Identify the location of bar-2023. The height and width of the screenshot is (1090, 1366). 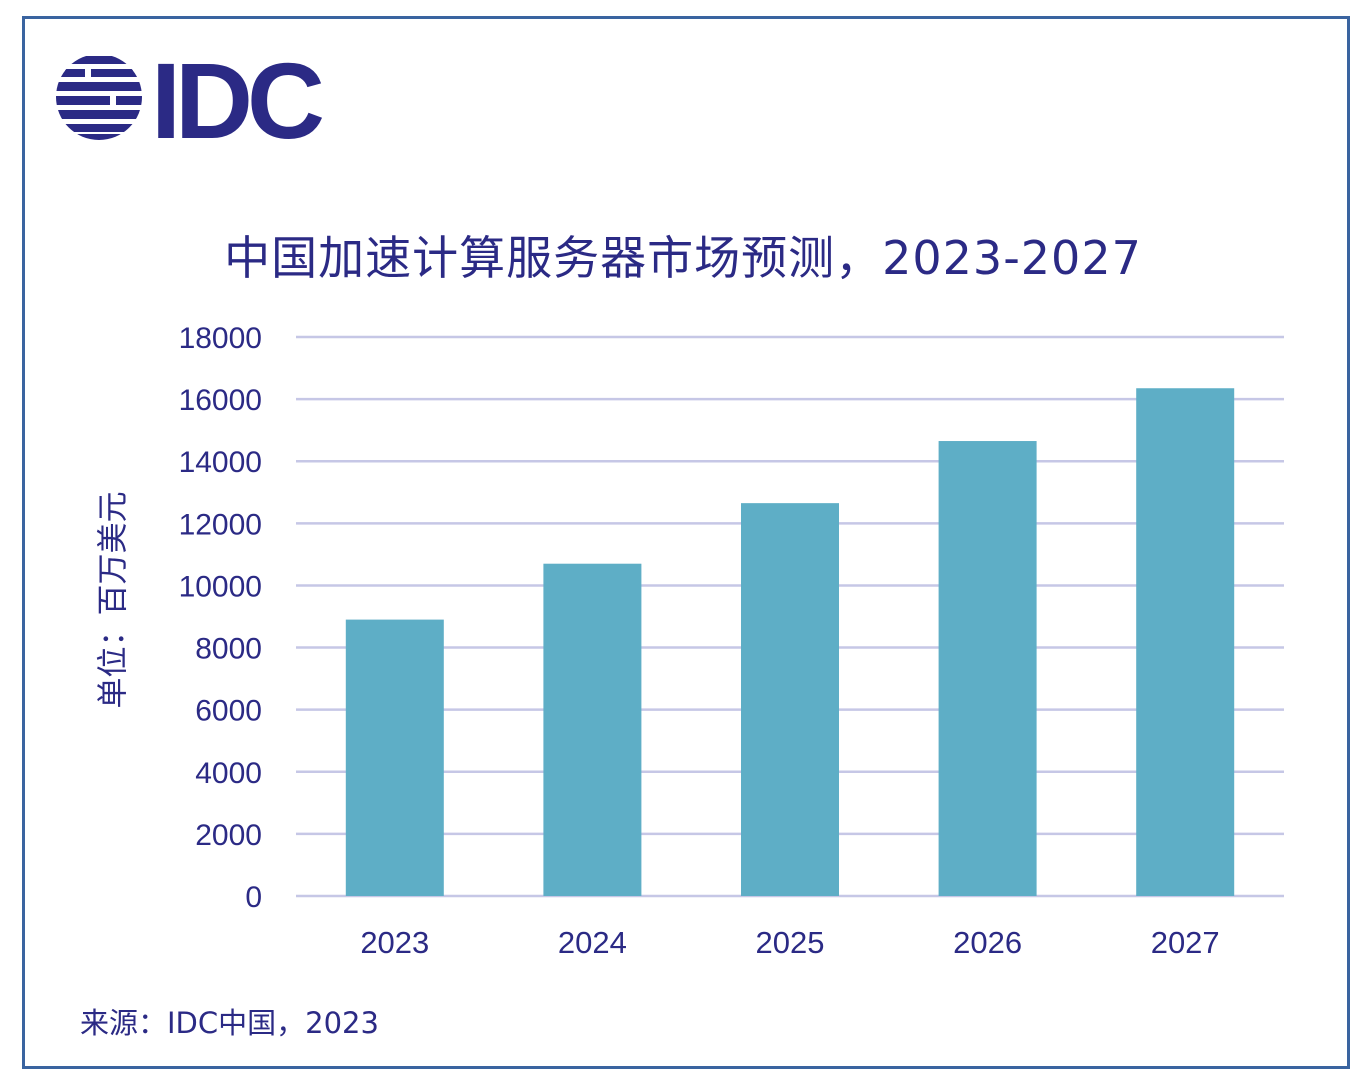
(394, 757).